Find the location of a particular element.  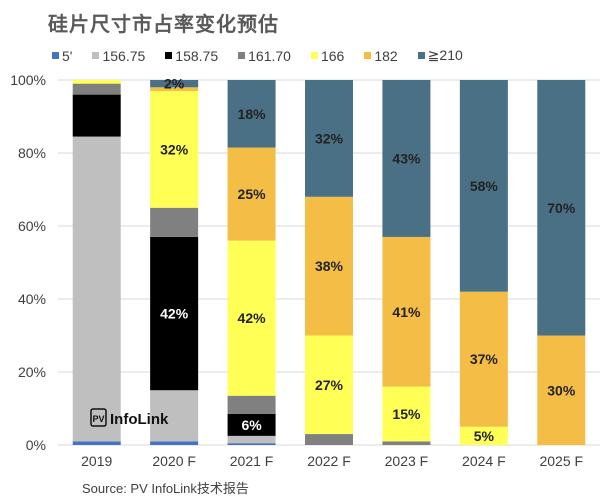

legend-label: ≧210 is located at coordinates (445, 55).